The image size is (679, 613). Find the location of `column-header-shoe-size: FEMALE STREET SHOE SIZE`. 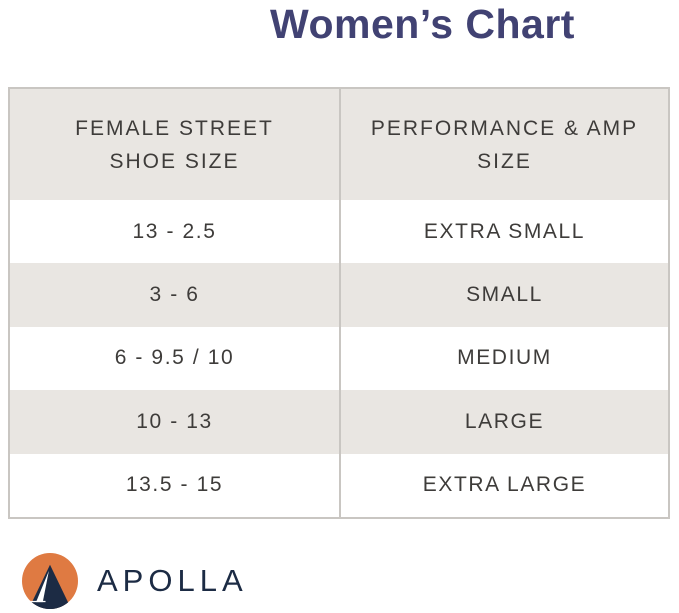

column-header-shoe-size: FEMALE STREET SHOE SIZE is located at coordinates (174, 144).